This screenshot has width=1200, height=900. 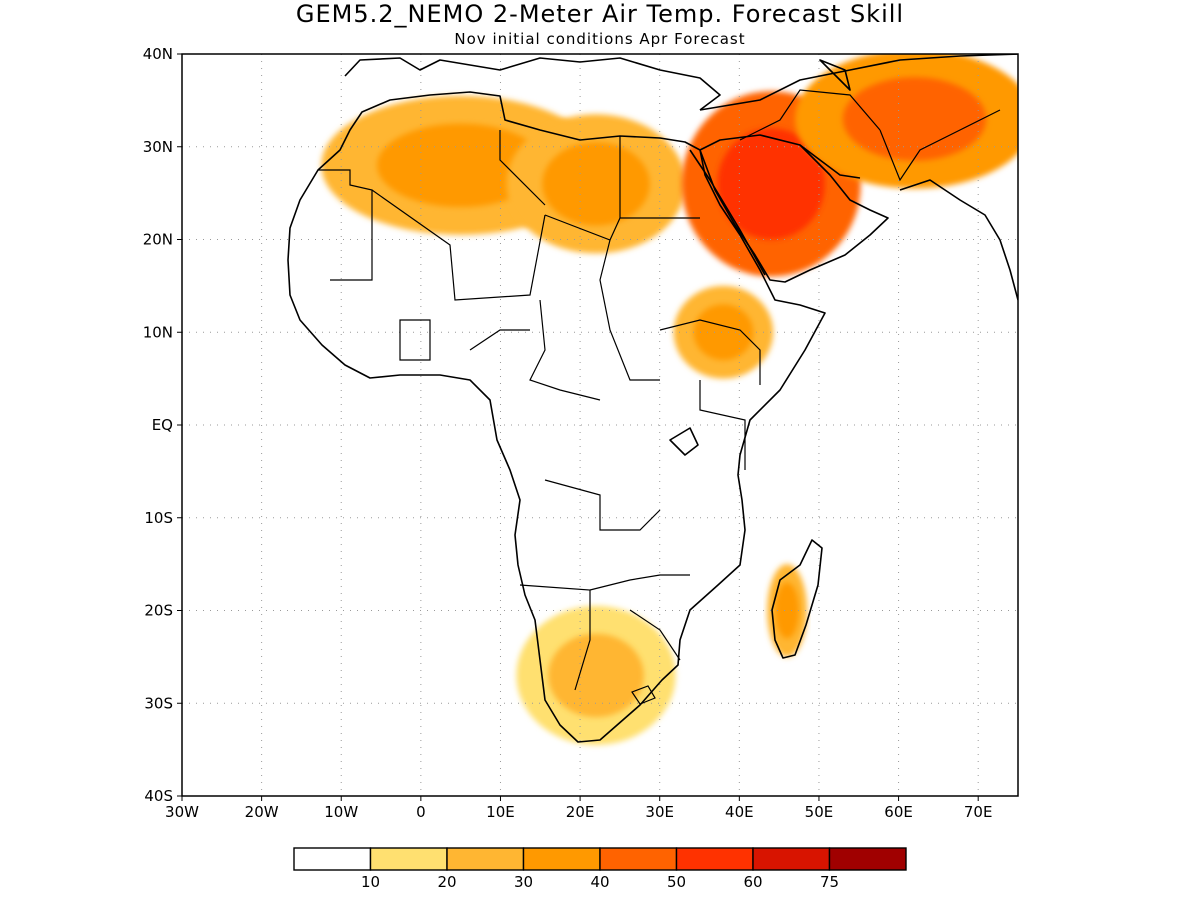 I want to click on lon-tick-label: 30E, so click(x=659, y=812).